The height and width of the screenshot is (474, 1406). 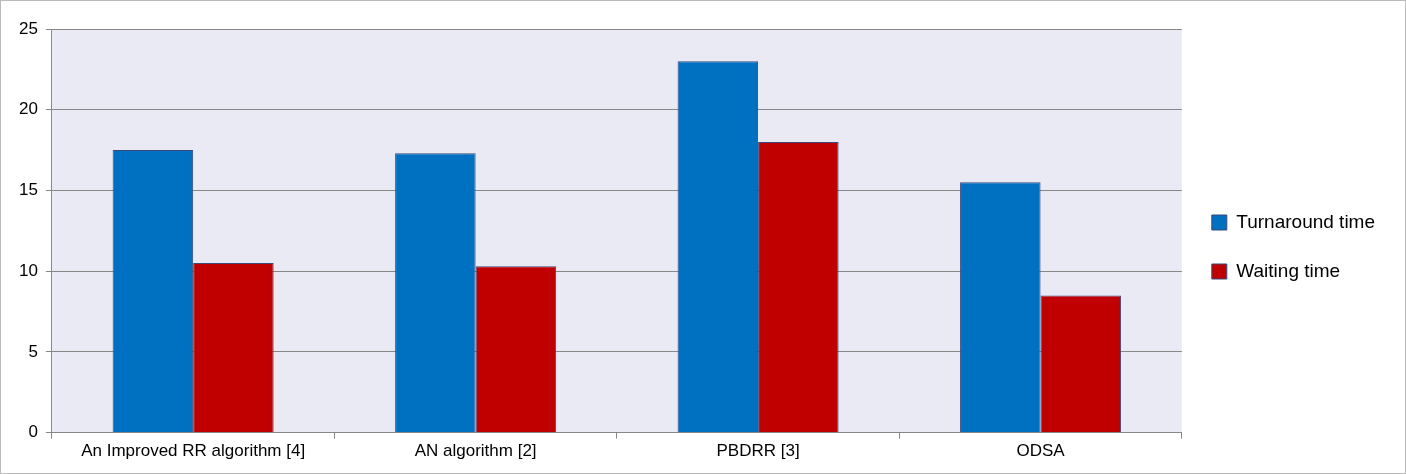 I want to click on y-tick-label: 25, so click(x=28, y=28).